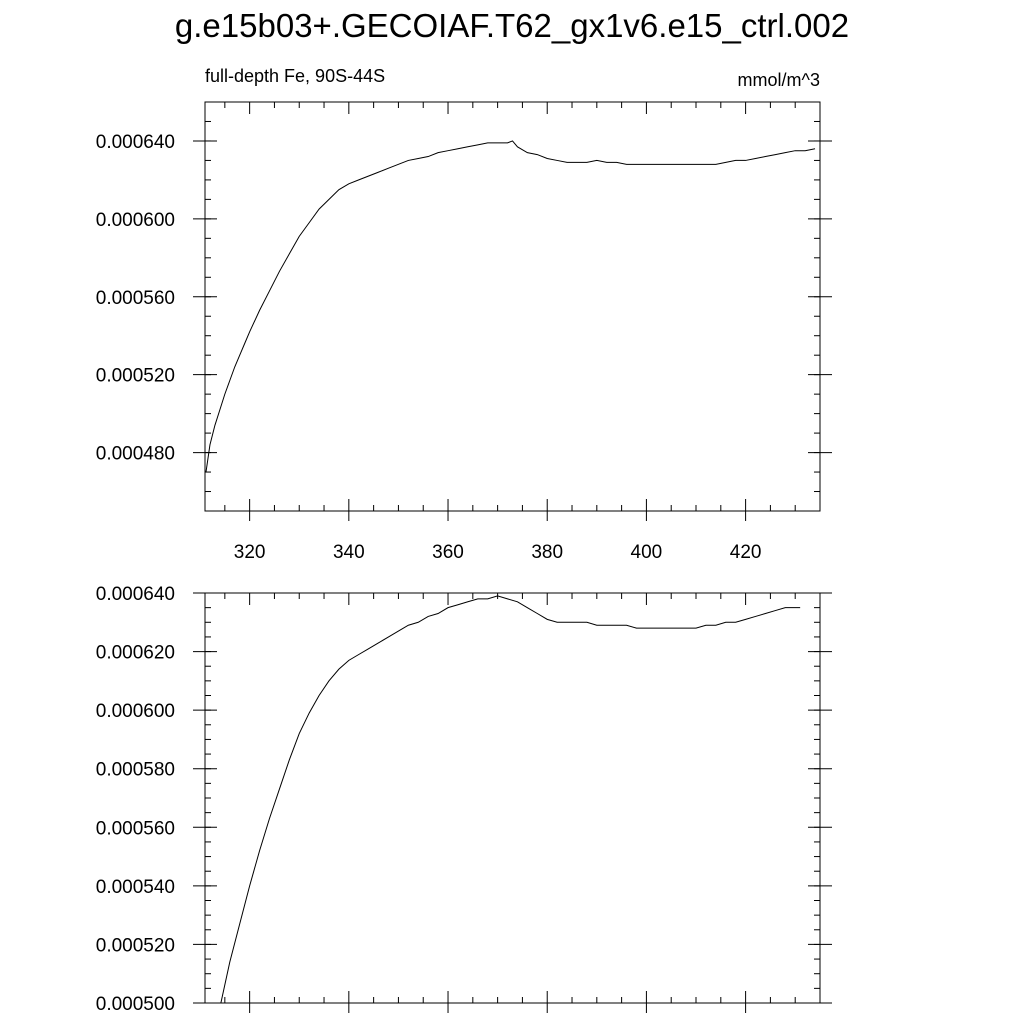  Describe the element at coordinates (135, 653) in the screenshot. I see `y-tick-label: 0.000620` at that location.